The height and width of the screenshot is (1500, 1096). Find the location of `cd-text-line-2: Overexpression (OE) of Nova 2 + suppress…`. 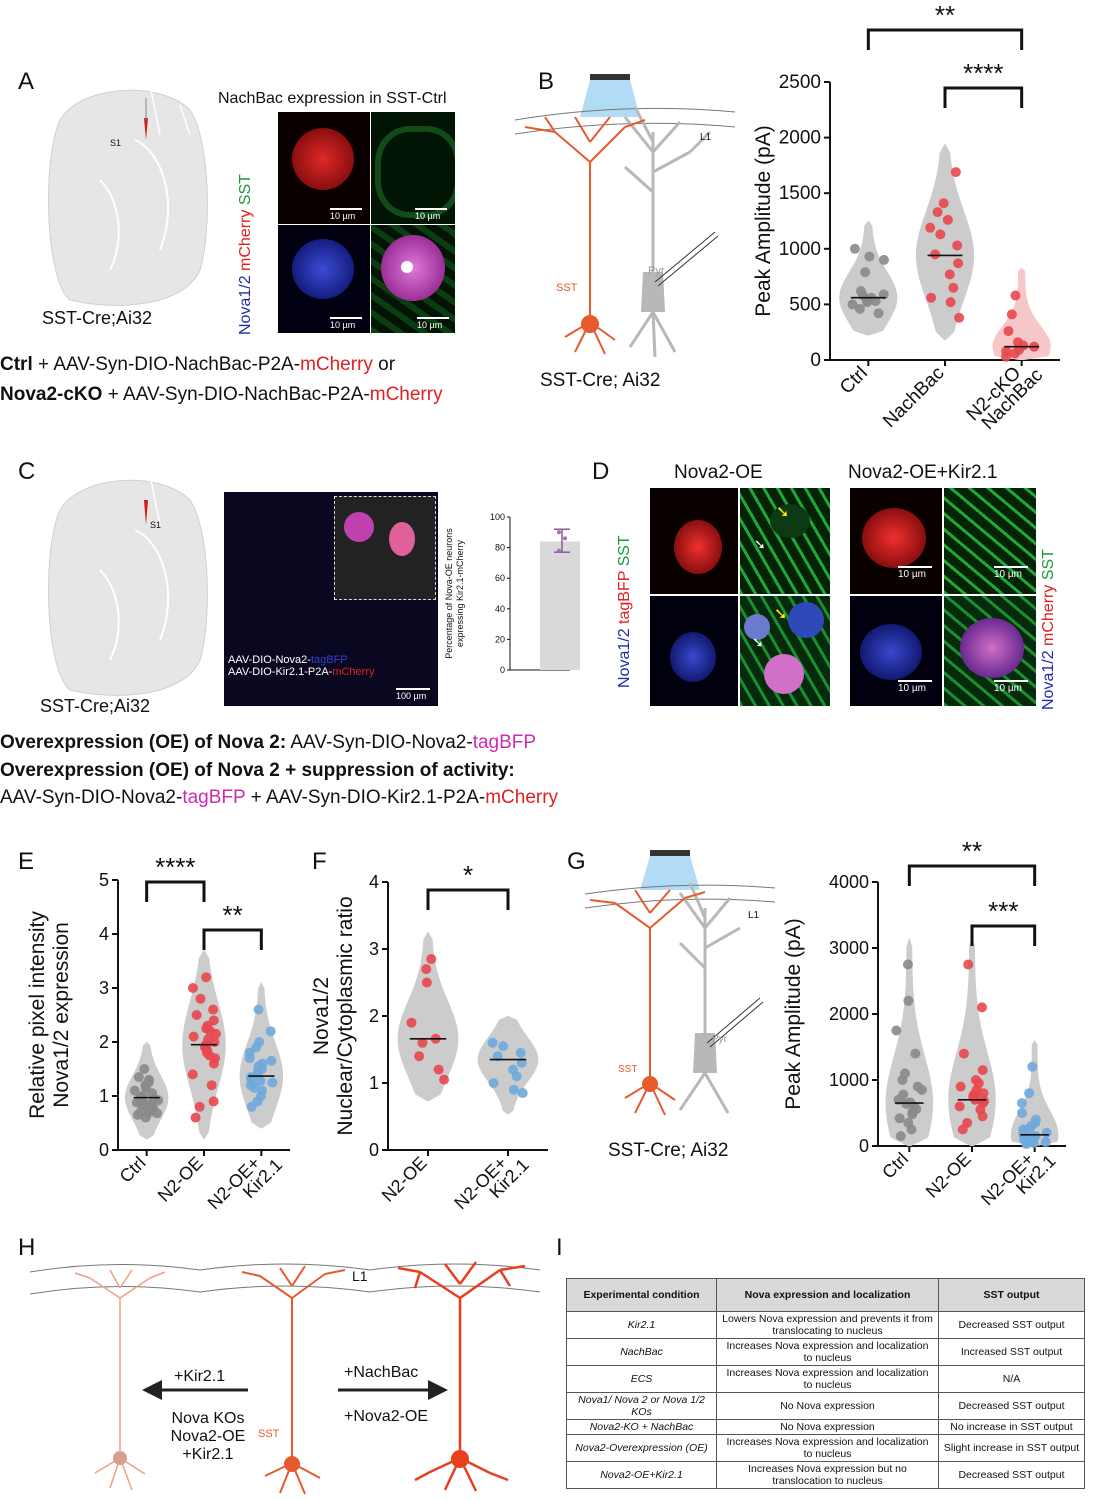

cd-text-line-2: Overexpression (OE) of Nova 2 + suppress… is located at coordinates (257, 770).